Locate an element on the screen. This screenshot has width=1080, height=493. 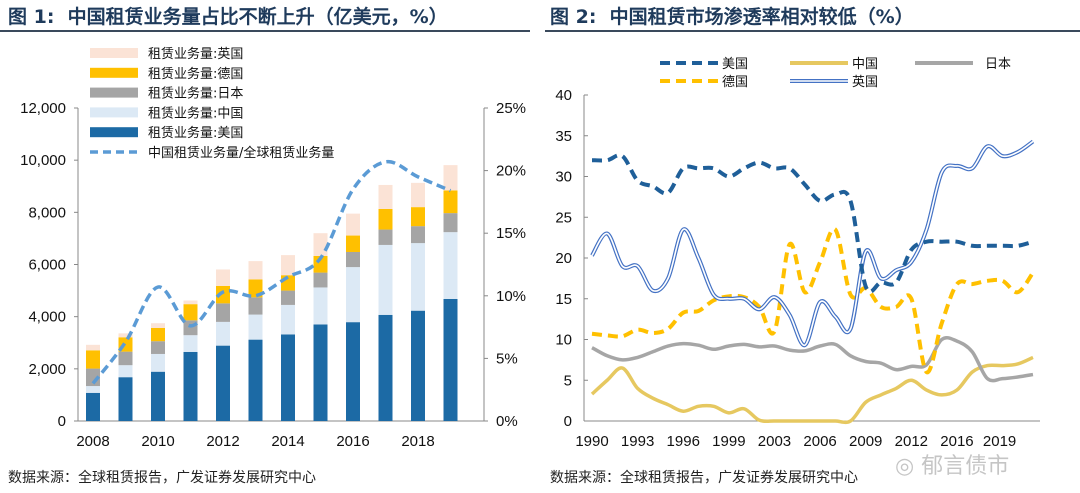
chart1-legend-label: 租赁业务量:英国 is located at coordinates (195, 54).